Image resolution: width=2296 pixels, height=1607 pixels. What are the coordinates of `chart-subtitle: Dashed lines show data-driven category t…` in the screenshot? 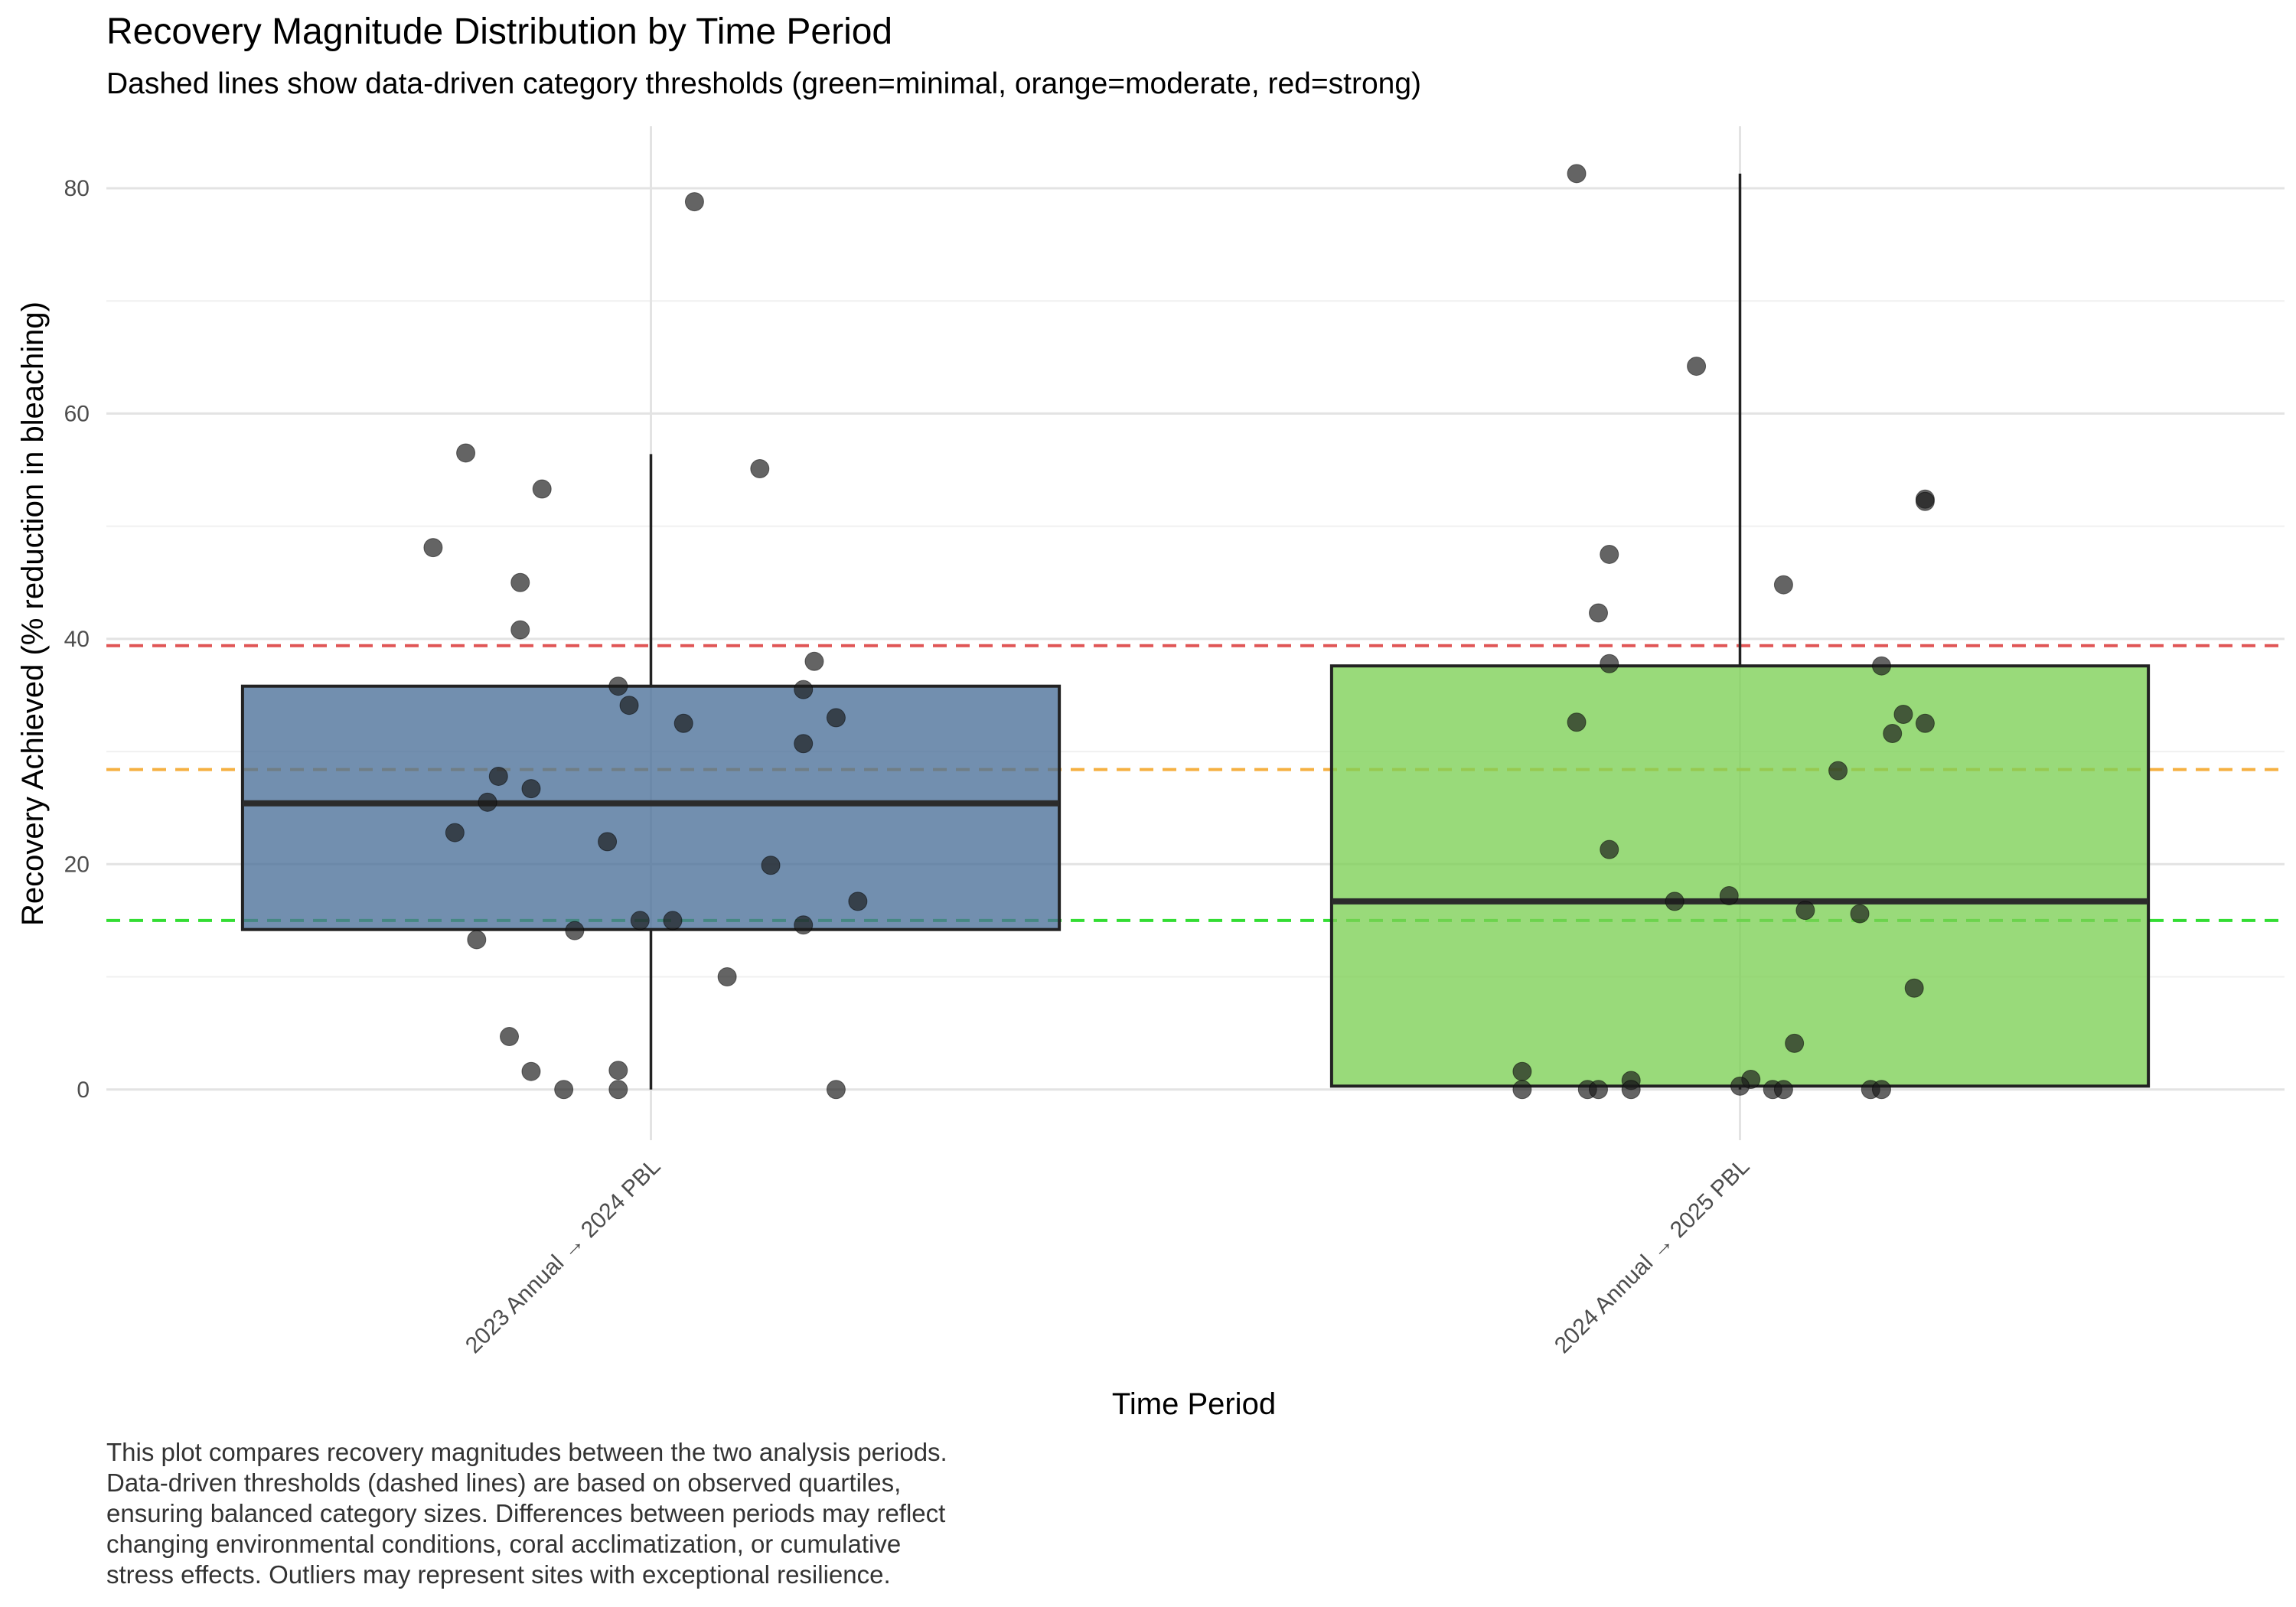 It's located at (764, 83).